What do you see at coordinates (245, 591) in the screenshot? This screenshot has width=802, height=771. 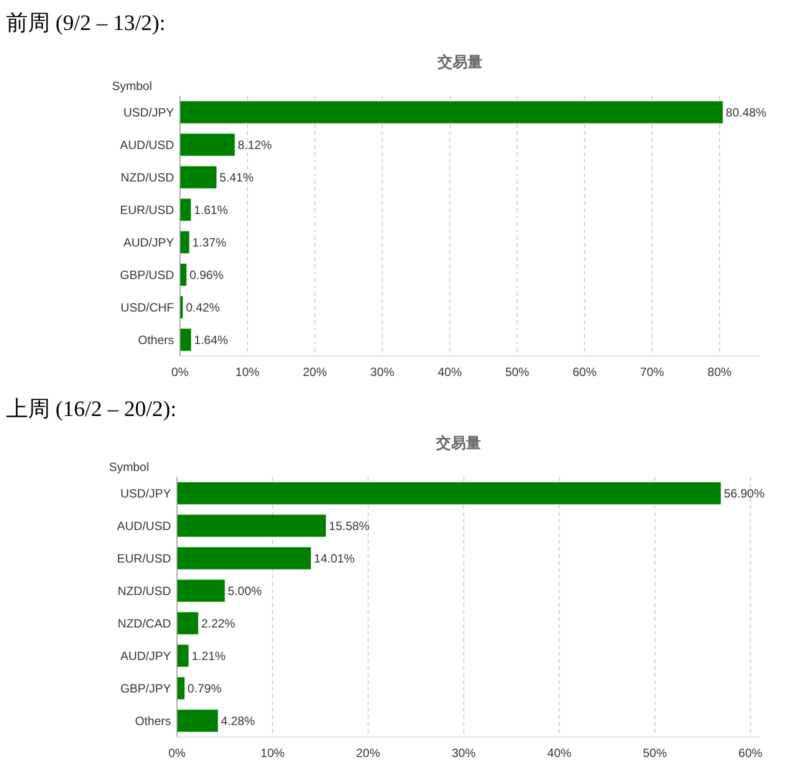 I see `data-label: 5.00%` at bounding box center [245, 591].